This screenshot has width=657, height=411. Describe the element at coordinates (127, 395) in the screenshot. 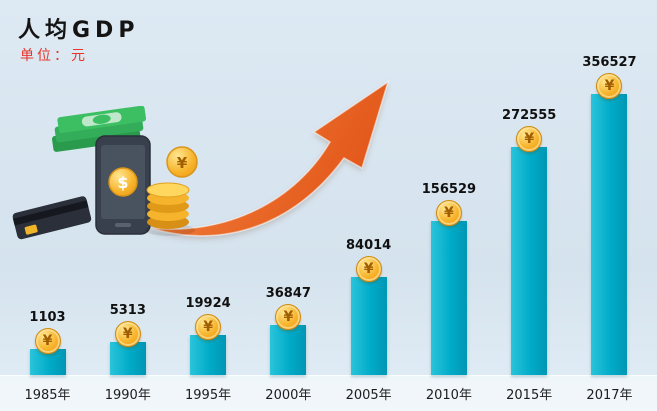

I see `x-axis-label: 1990年` at that location.